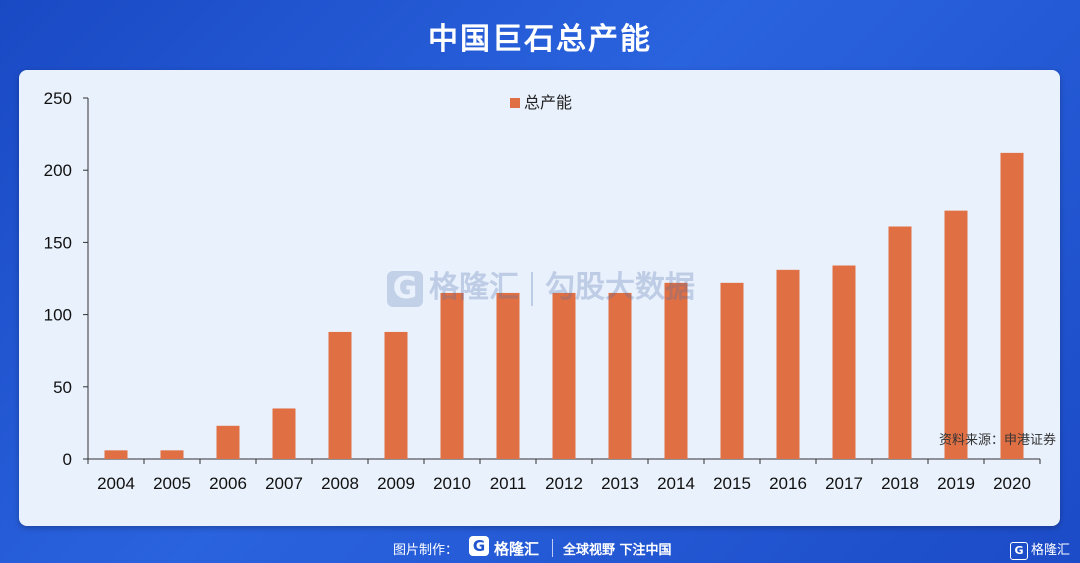 This screenshot has height=563, width=1080. I want to click on x-tick-label: 2010, so click(452, 483).